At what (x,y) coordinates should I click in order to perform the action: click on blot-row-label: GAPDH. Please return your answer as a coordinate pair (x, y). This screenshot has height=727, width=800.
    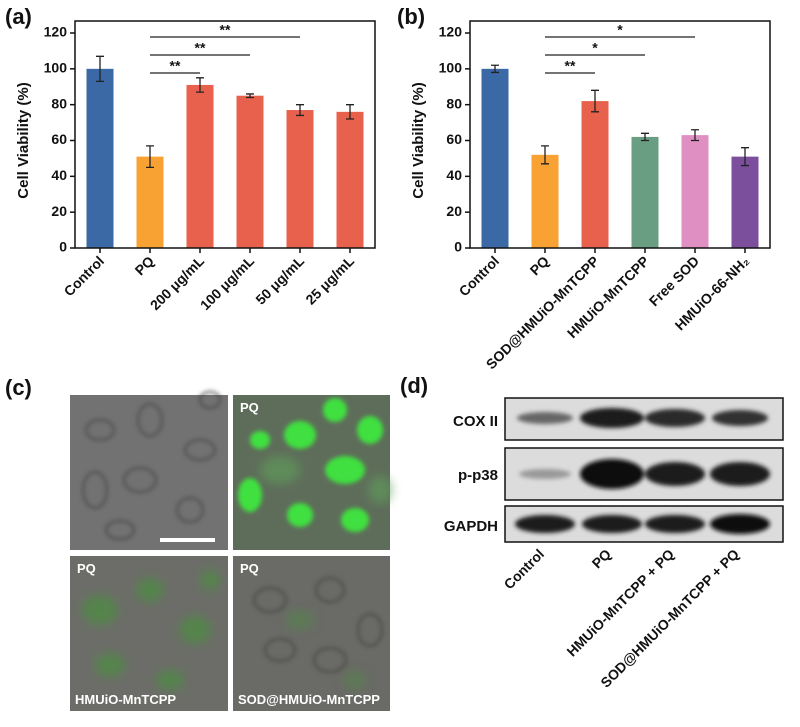
    Looking at the image, I should click on (471, 526).